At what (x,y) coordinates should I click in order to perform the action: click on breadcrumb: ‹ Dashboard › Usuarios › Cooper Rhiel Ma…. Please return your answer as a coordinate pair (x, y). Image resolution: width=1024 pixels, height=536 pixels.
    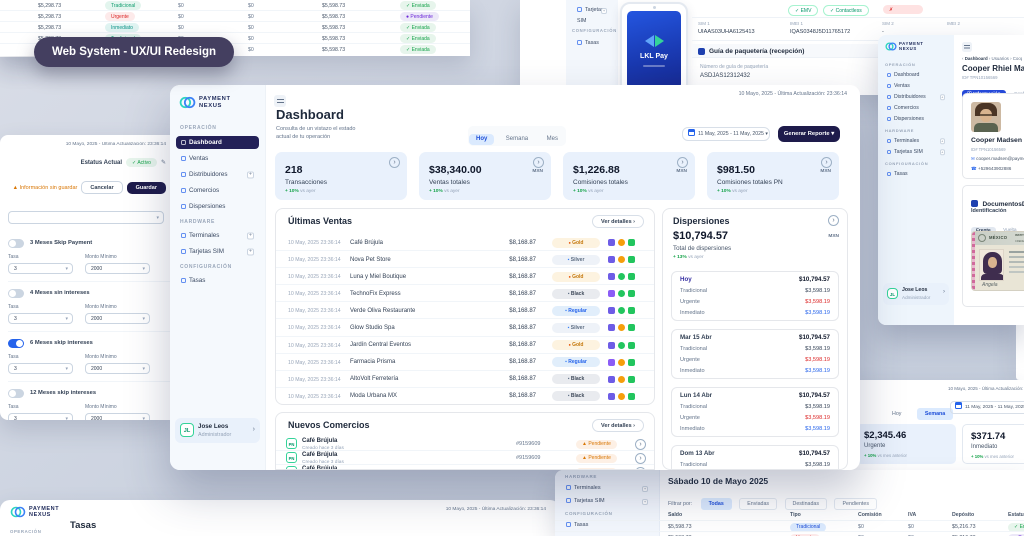
    Looking at the image, I should click on (992, 58).